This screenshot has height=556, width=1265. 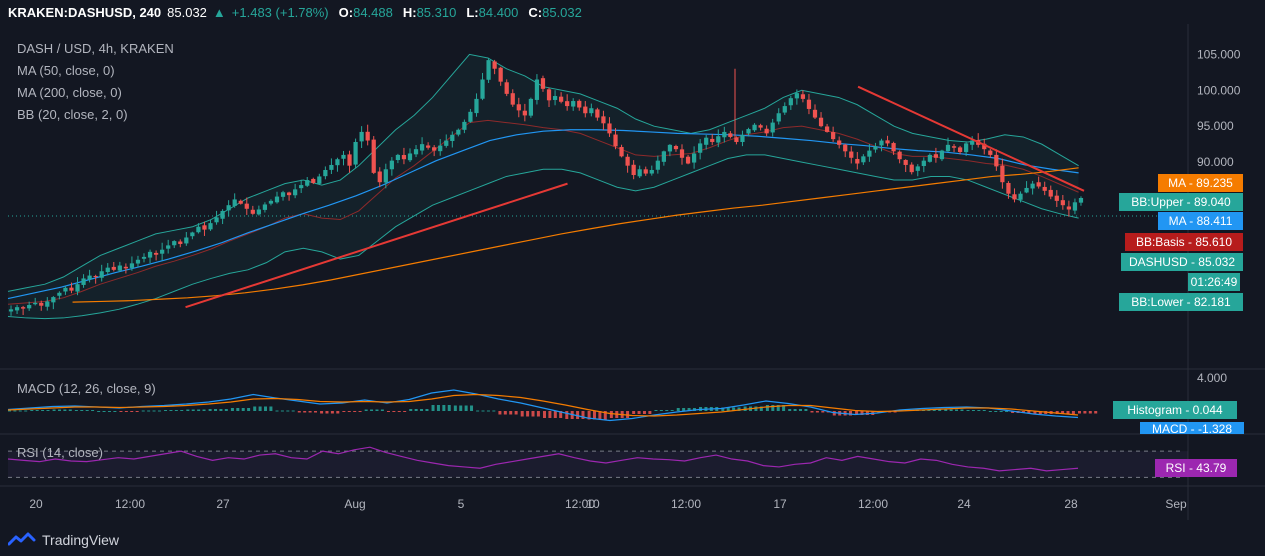 I want to click on footer-brand: TradingView, so click(x=63, y=540).